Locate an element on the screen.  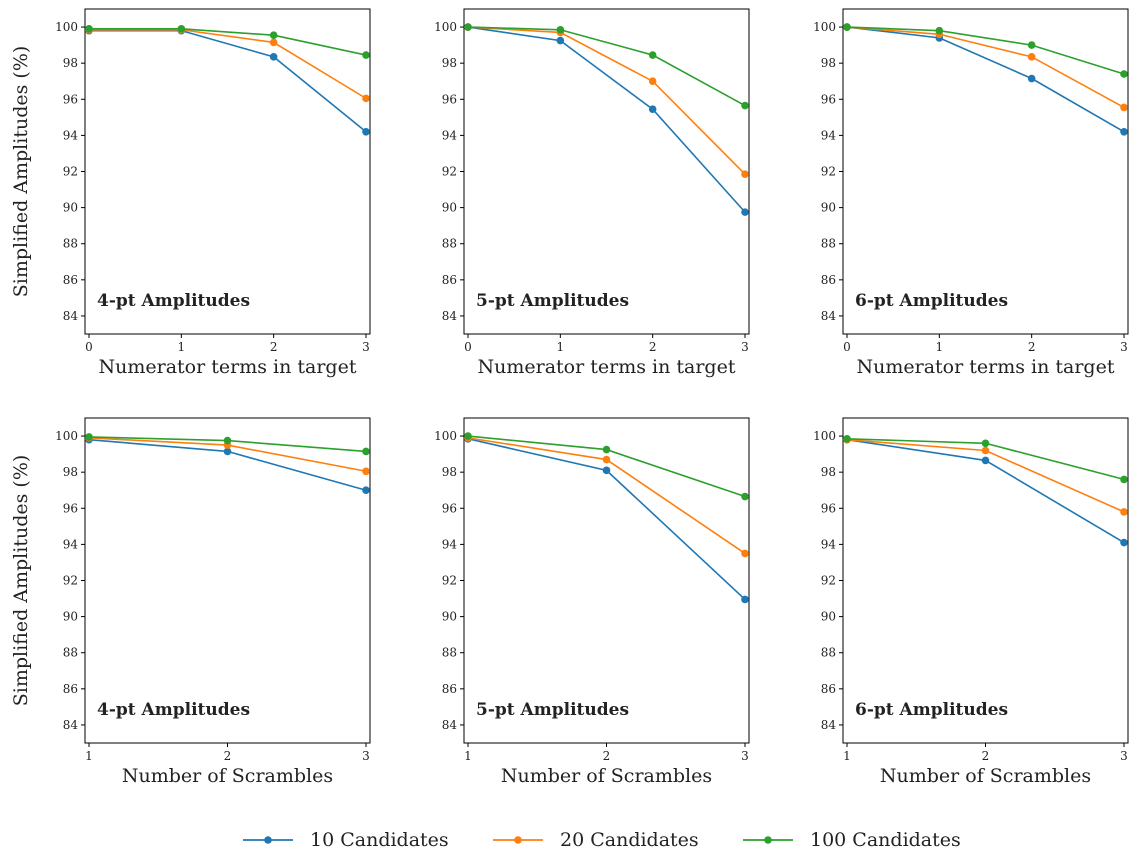
panel-title: 6-pt Amplitudes is located at coordinates (931, 301).